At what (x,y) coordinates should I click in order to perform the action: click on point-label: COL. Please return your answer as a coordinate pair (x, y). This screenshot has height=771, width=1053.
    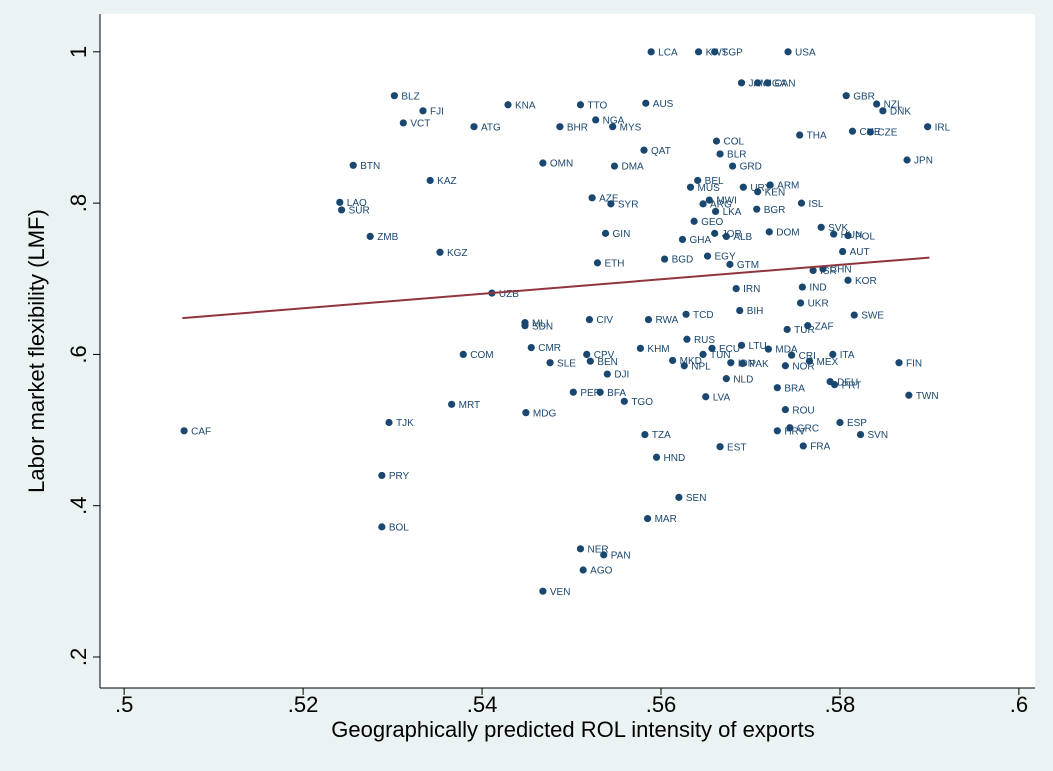
    Looking at the image, I should click on (733, 142).